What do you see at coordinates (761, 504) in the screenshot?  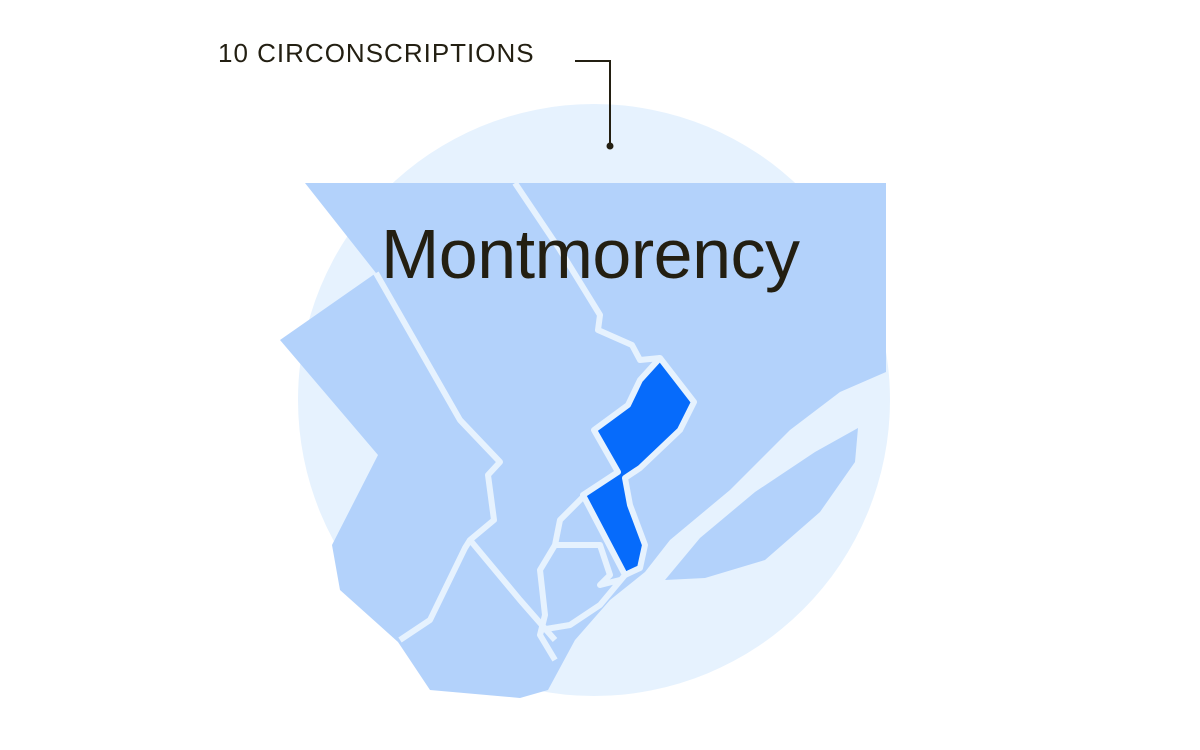 I see `island-orleans` at bounding box center [761, 504].